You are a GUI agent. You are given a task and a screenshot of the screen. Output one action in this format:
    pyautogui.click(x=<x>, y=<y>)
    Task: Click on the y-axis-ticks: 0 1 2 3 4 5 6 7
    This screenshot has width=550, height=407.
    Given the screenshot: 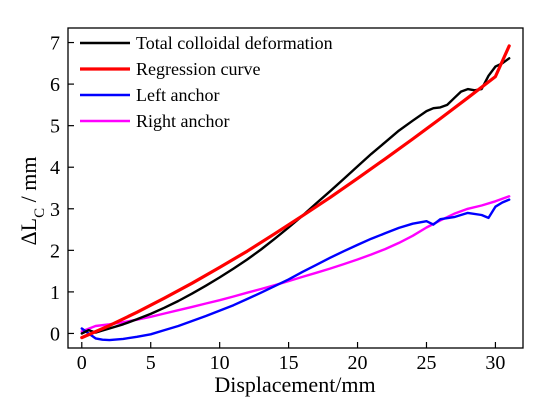 What is the action you would take?
    pyautogui.click(x=62, y=189)
    